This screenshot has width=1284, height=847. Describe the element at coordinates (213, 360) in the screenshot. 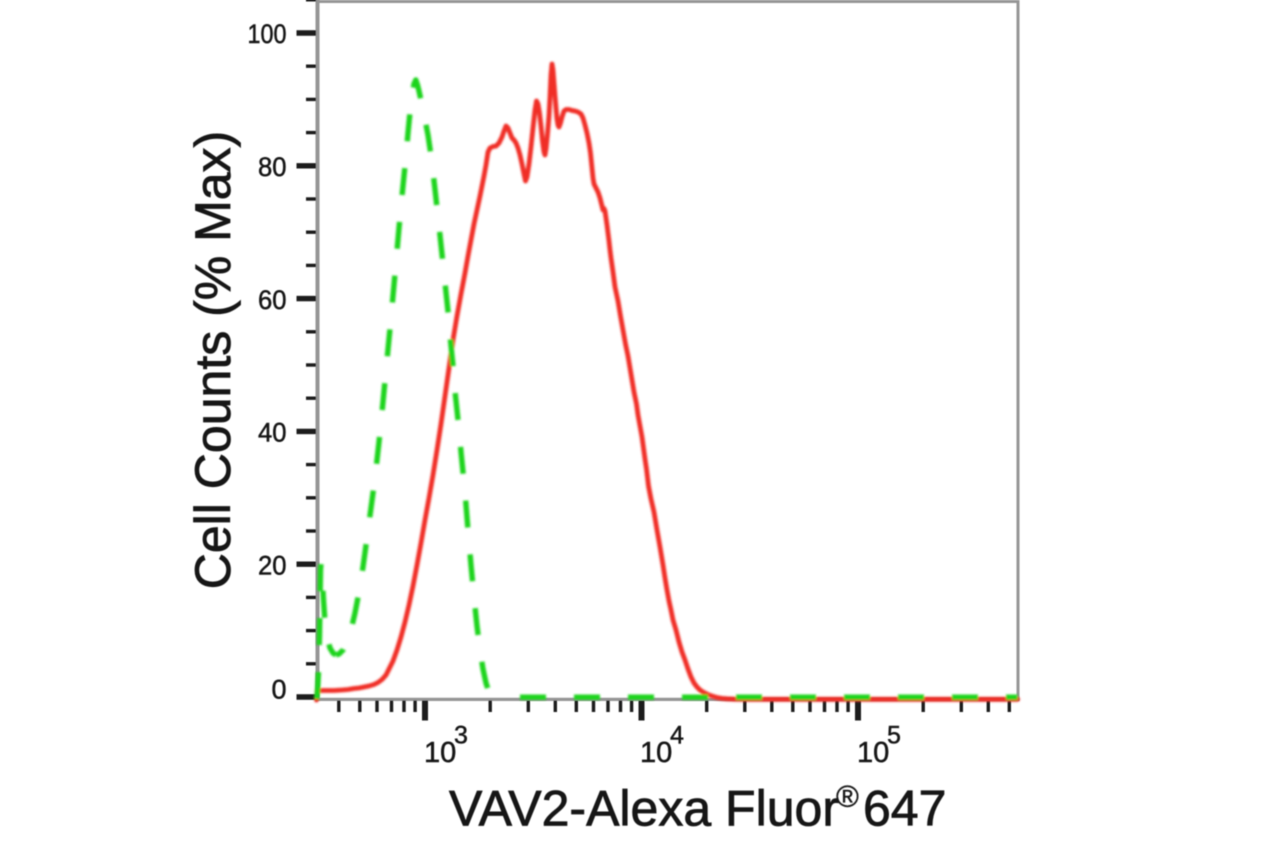

I see `svg-text: Cell Counts (% Max)` at that location.